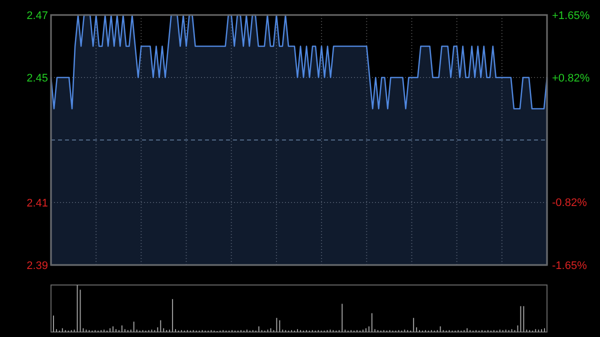 The image size is (600, 337). I want to click on y2-tick-label: -0.82%, so click(570, 202).